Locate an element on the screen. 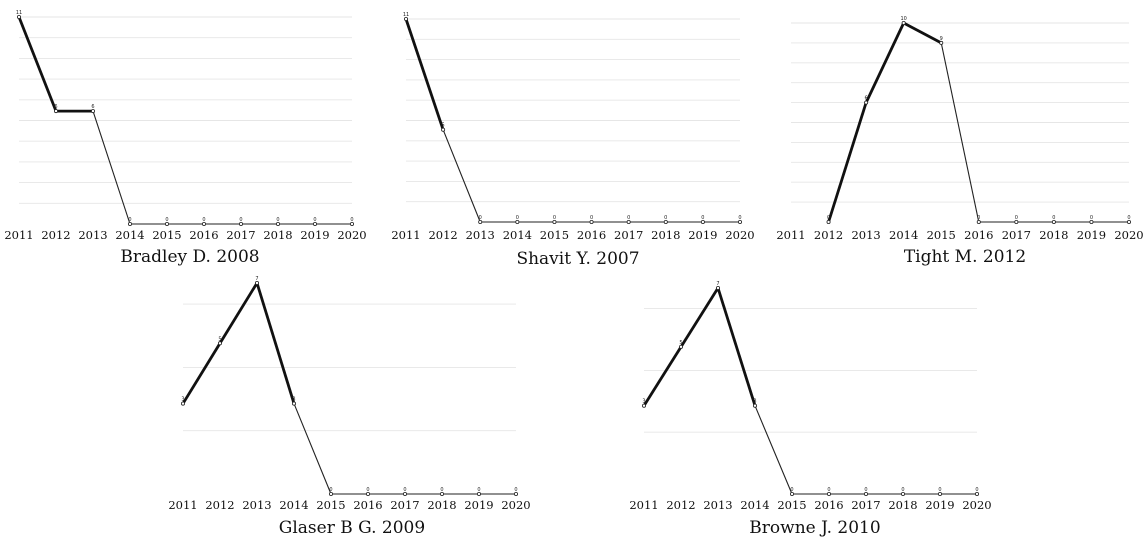 This screenshot has width=1147, height=539. chart-title: Tight M. 2012 is located at coordinates (965, 257).